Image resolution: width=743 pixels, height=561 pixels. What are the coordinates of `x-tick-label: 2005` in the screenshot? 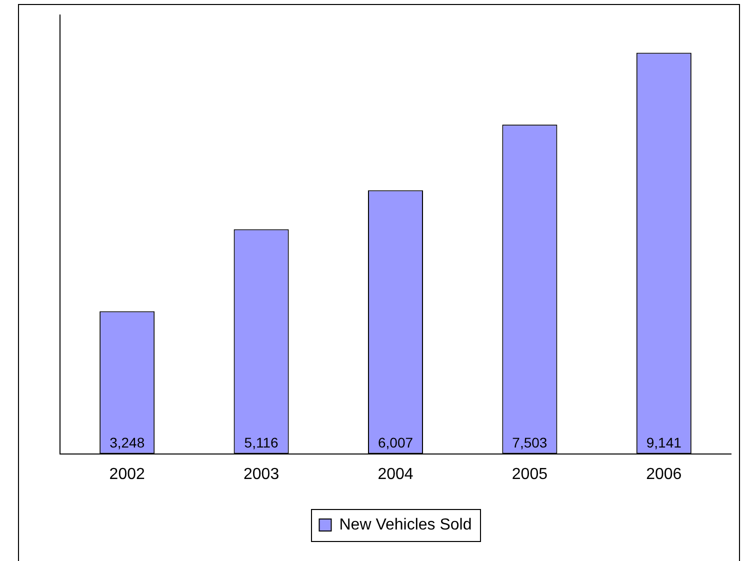 It's located at (530, 474).